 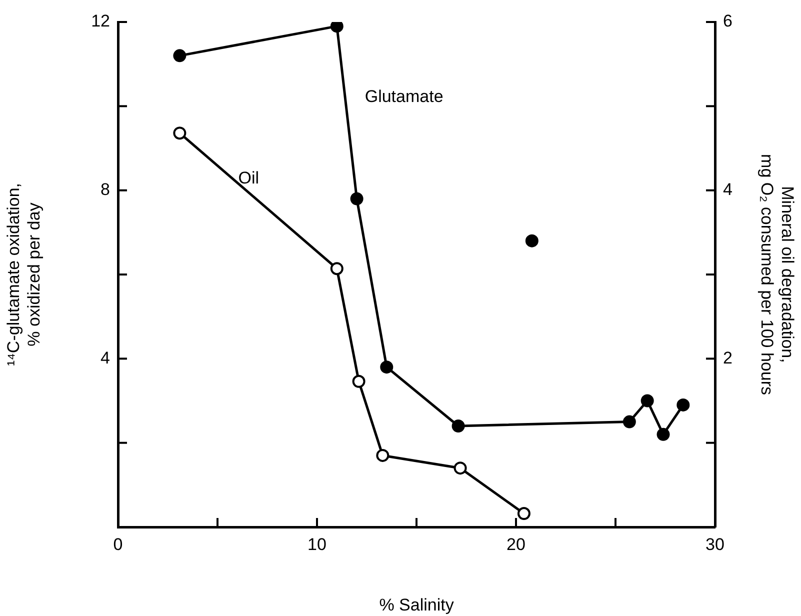 What do you see at coordinates (317, 544) in the screenshot?
I see `x-tick-label: 10` at bounding box center [317, 544].